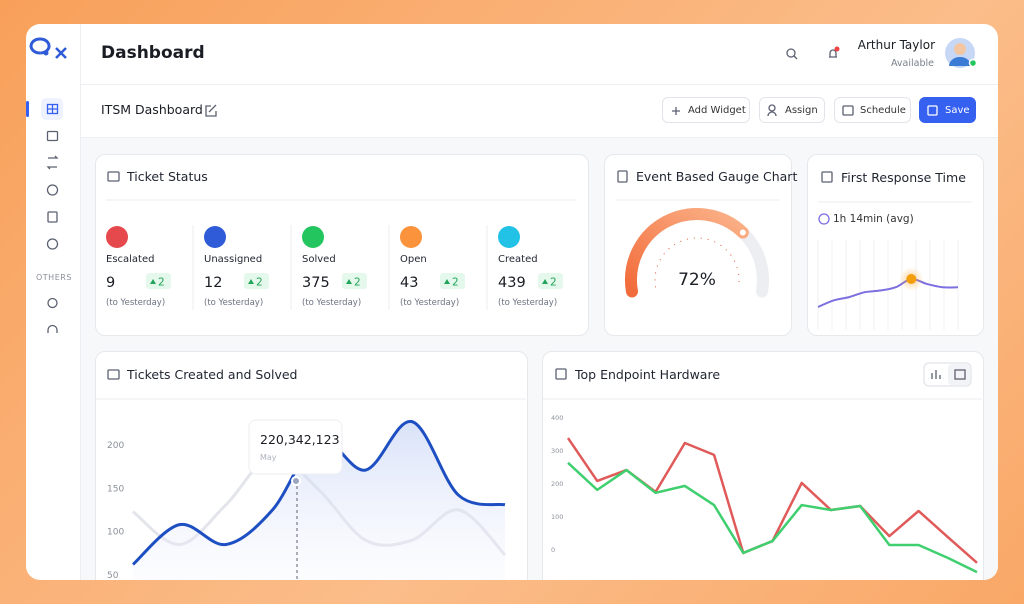 The height and width of the screenshot is (604, 1024). I want to click on card-title: Event Based Gauge Chart, so click(717, 176).